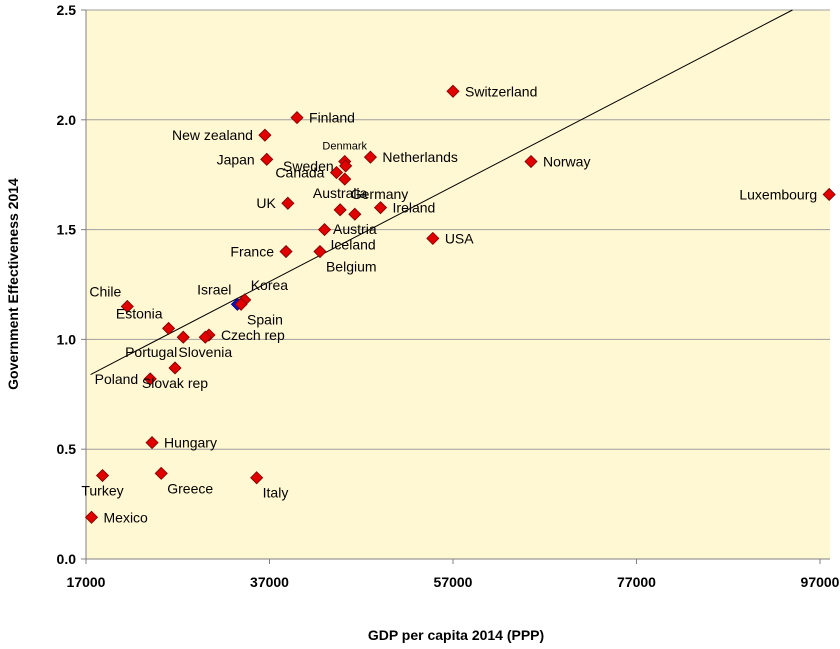 Image resolution: width=840 pixels, height=649 pixels. I want to click on label-australia: Australia, so click(340, 193).